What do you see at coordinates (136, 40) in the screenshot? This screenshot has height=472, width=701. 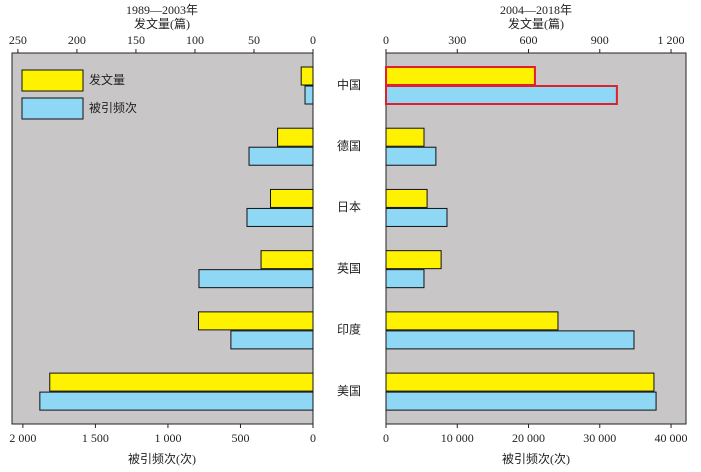 I see `top-tick-label: 150` at bounding box center [136, 40].